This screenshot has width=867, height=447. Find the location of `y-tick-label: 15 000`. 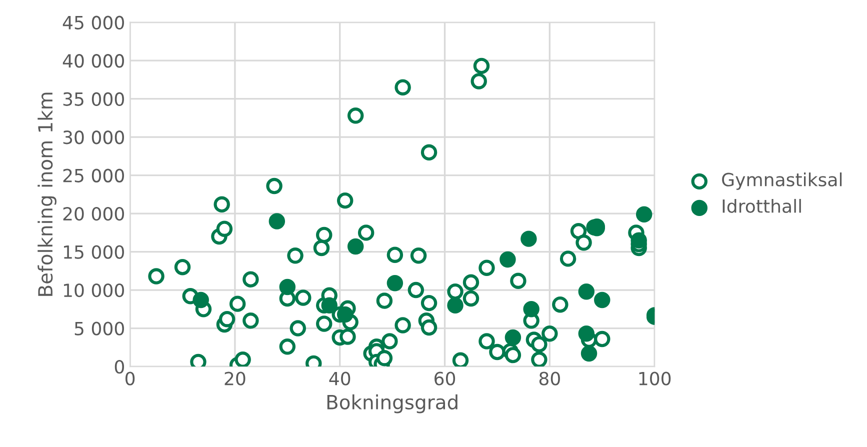

y-tick-label: 15 000 is located at coordinates (94, 252).